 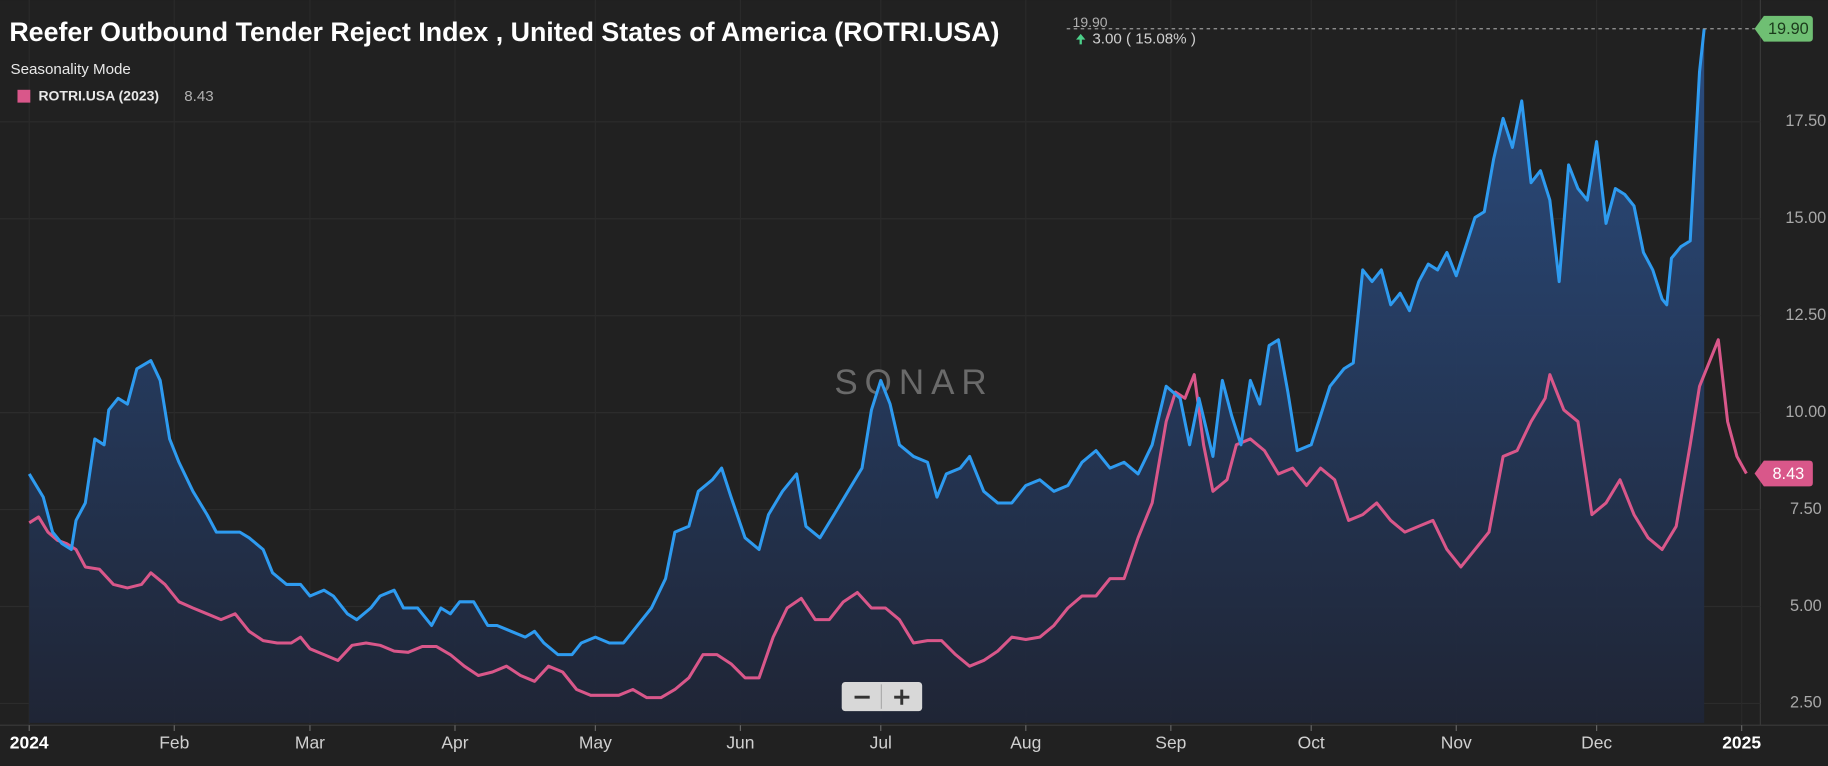 I want to click on x-tick-label: May, so click(x=595, y=742).